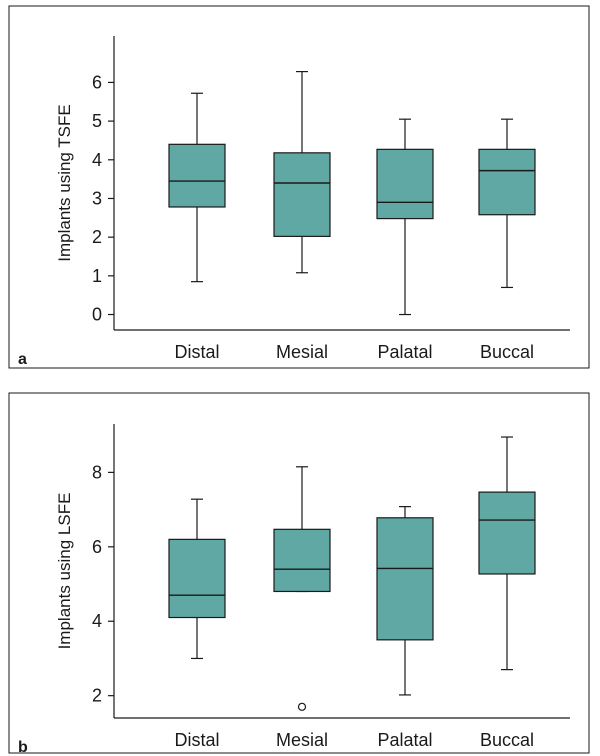  I want to click on y-axis-label: Implants using TSFE, so click(64, 182).